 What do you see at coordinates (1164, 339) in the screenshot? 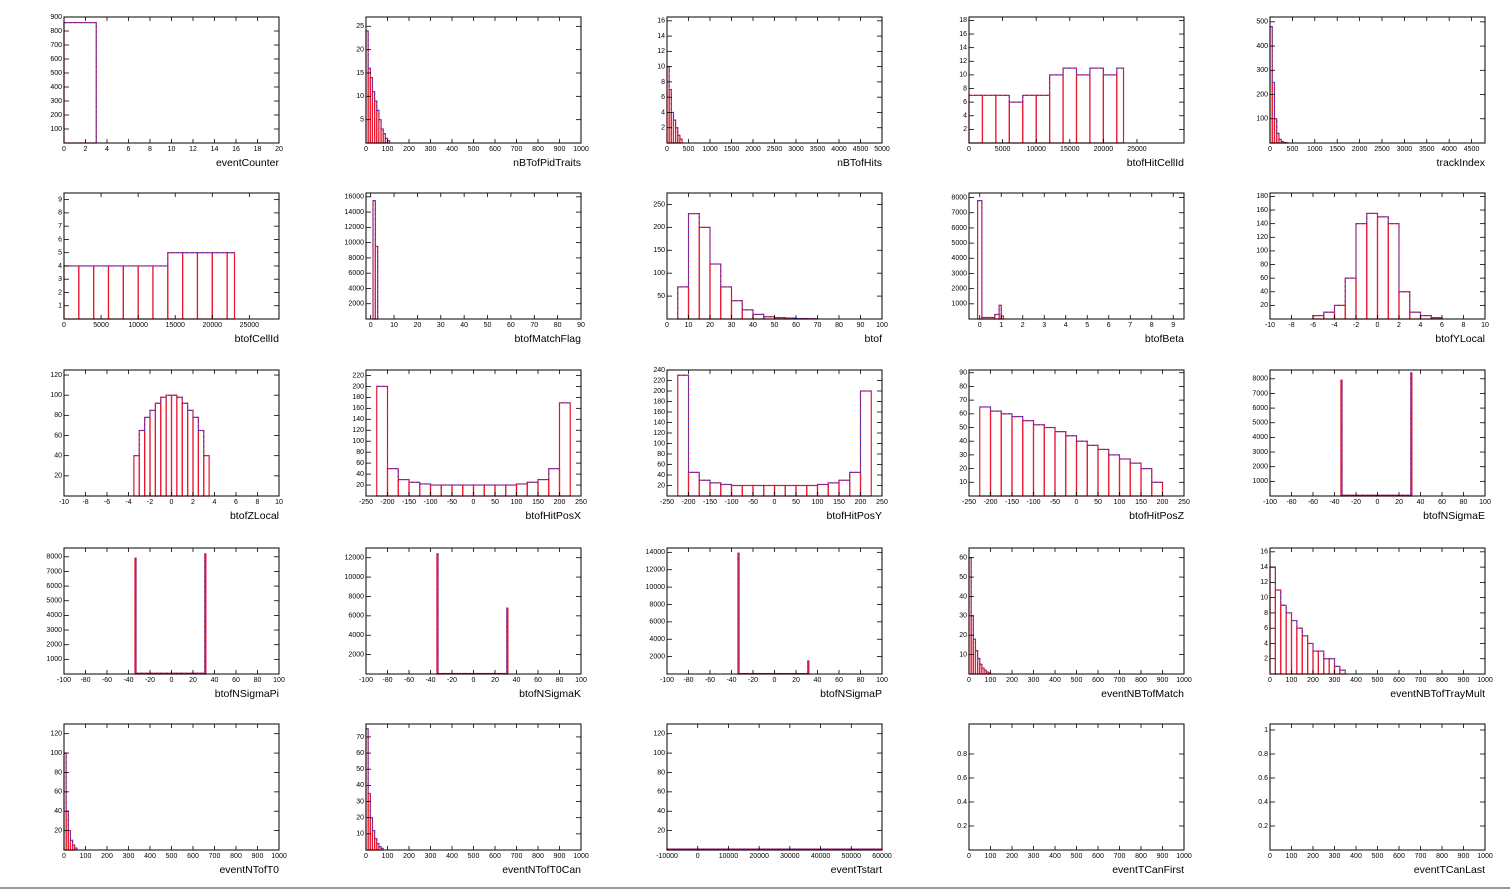
I see `x-axis-label: btofBeta` at bounding box center [1164, 339].